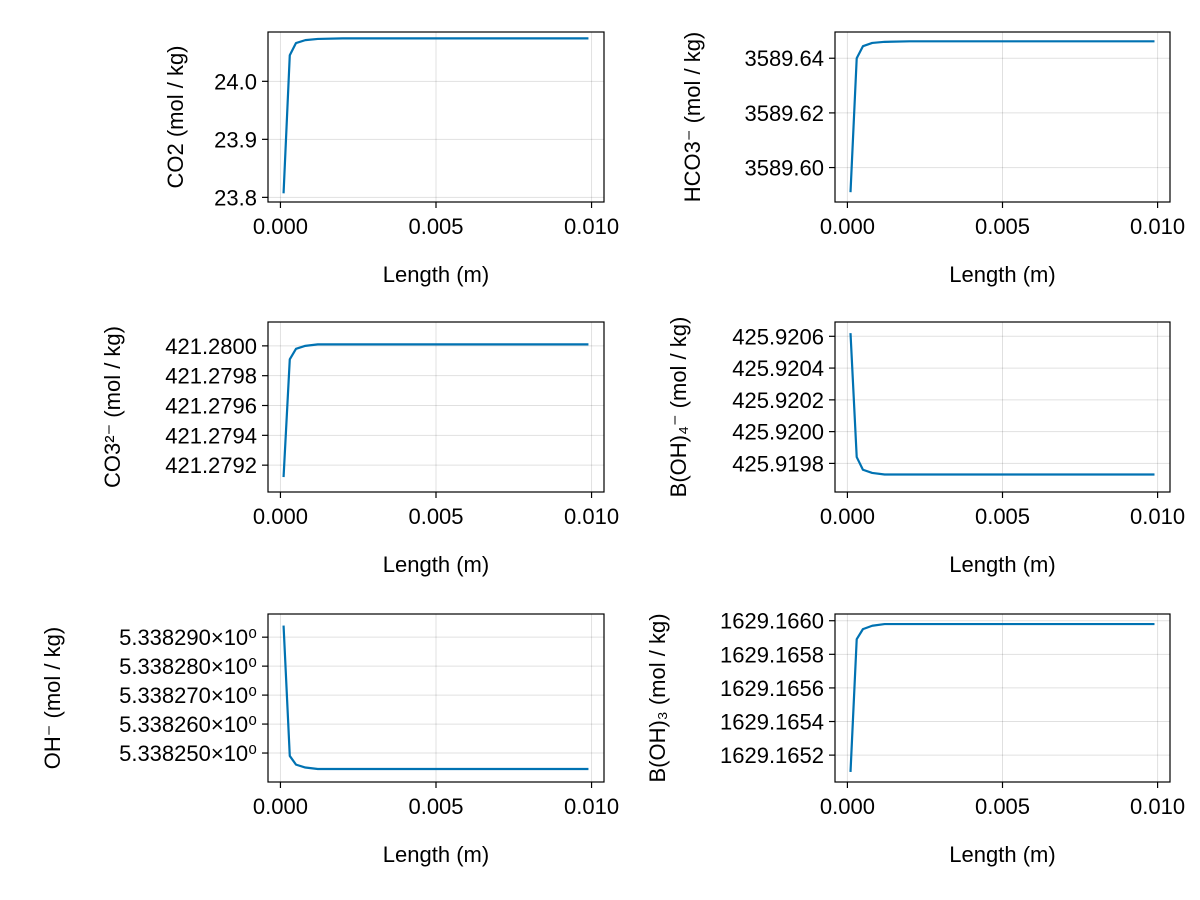 The height and width of the screenshot is (900, 1200). Describe the element at coordinates (211, 465) in the screenshot. I see `y-tick-label: 421.2792` at that location.